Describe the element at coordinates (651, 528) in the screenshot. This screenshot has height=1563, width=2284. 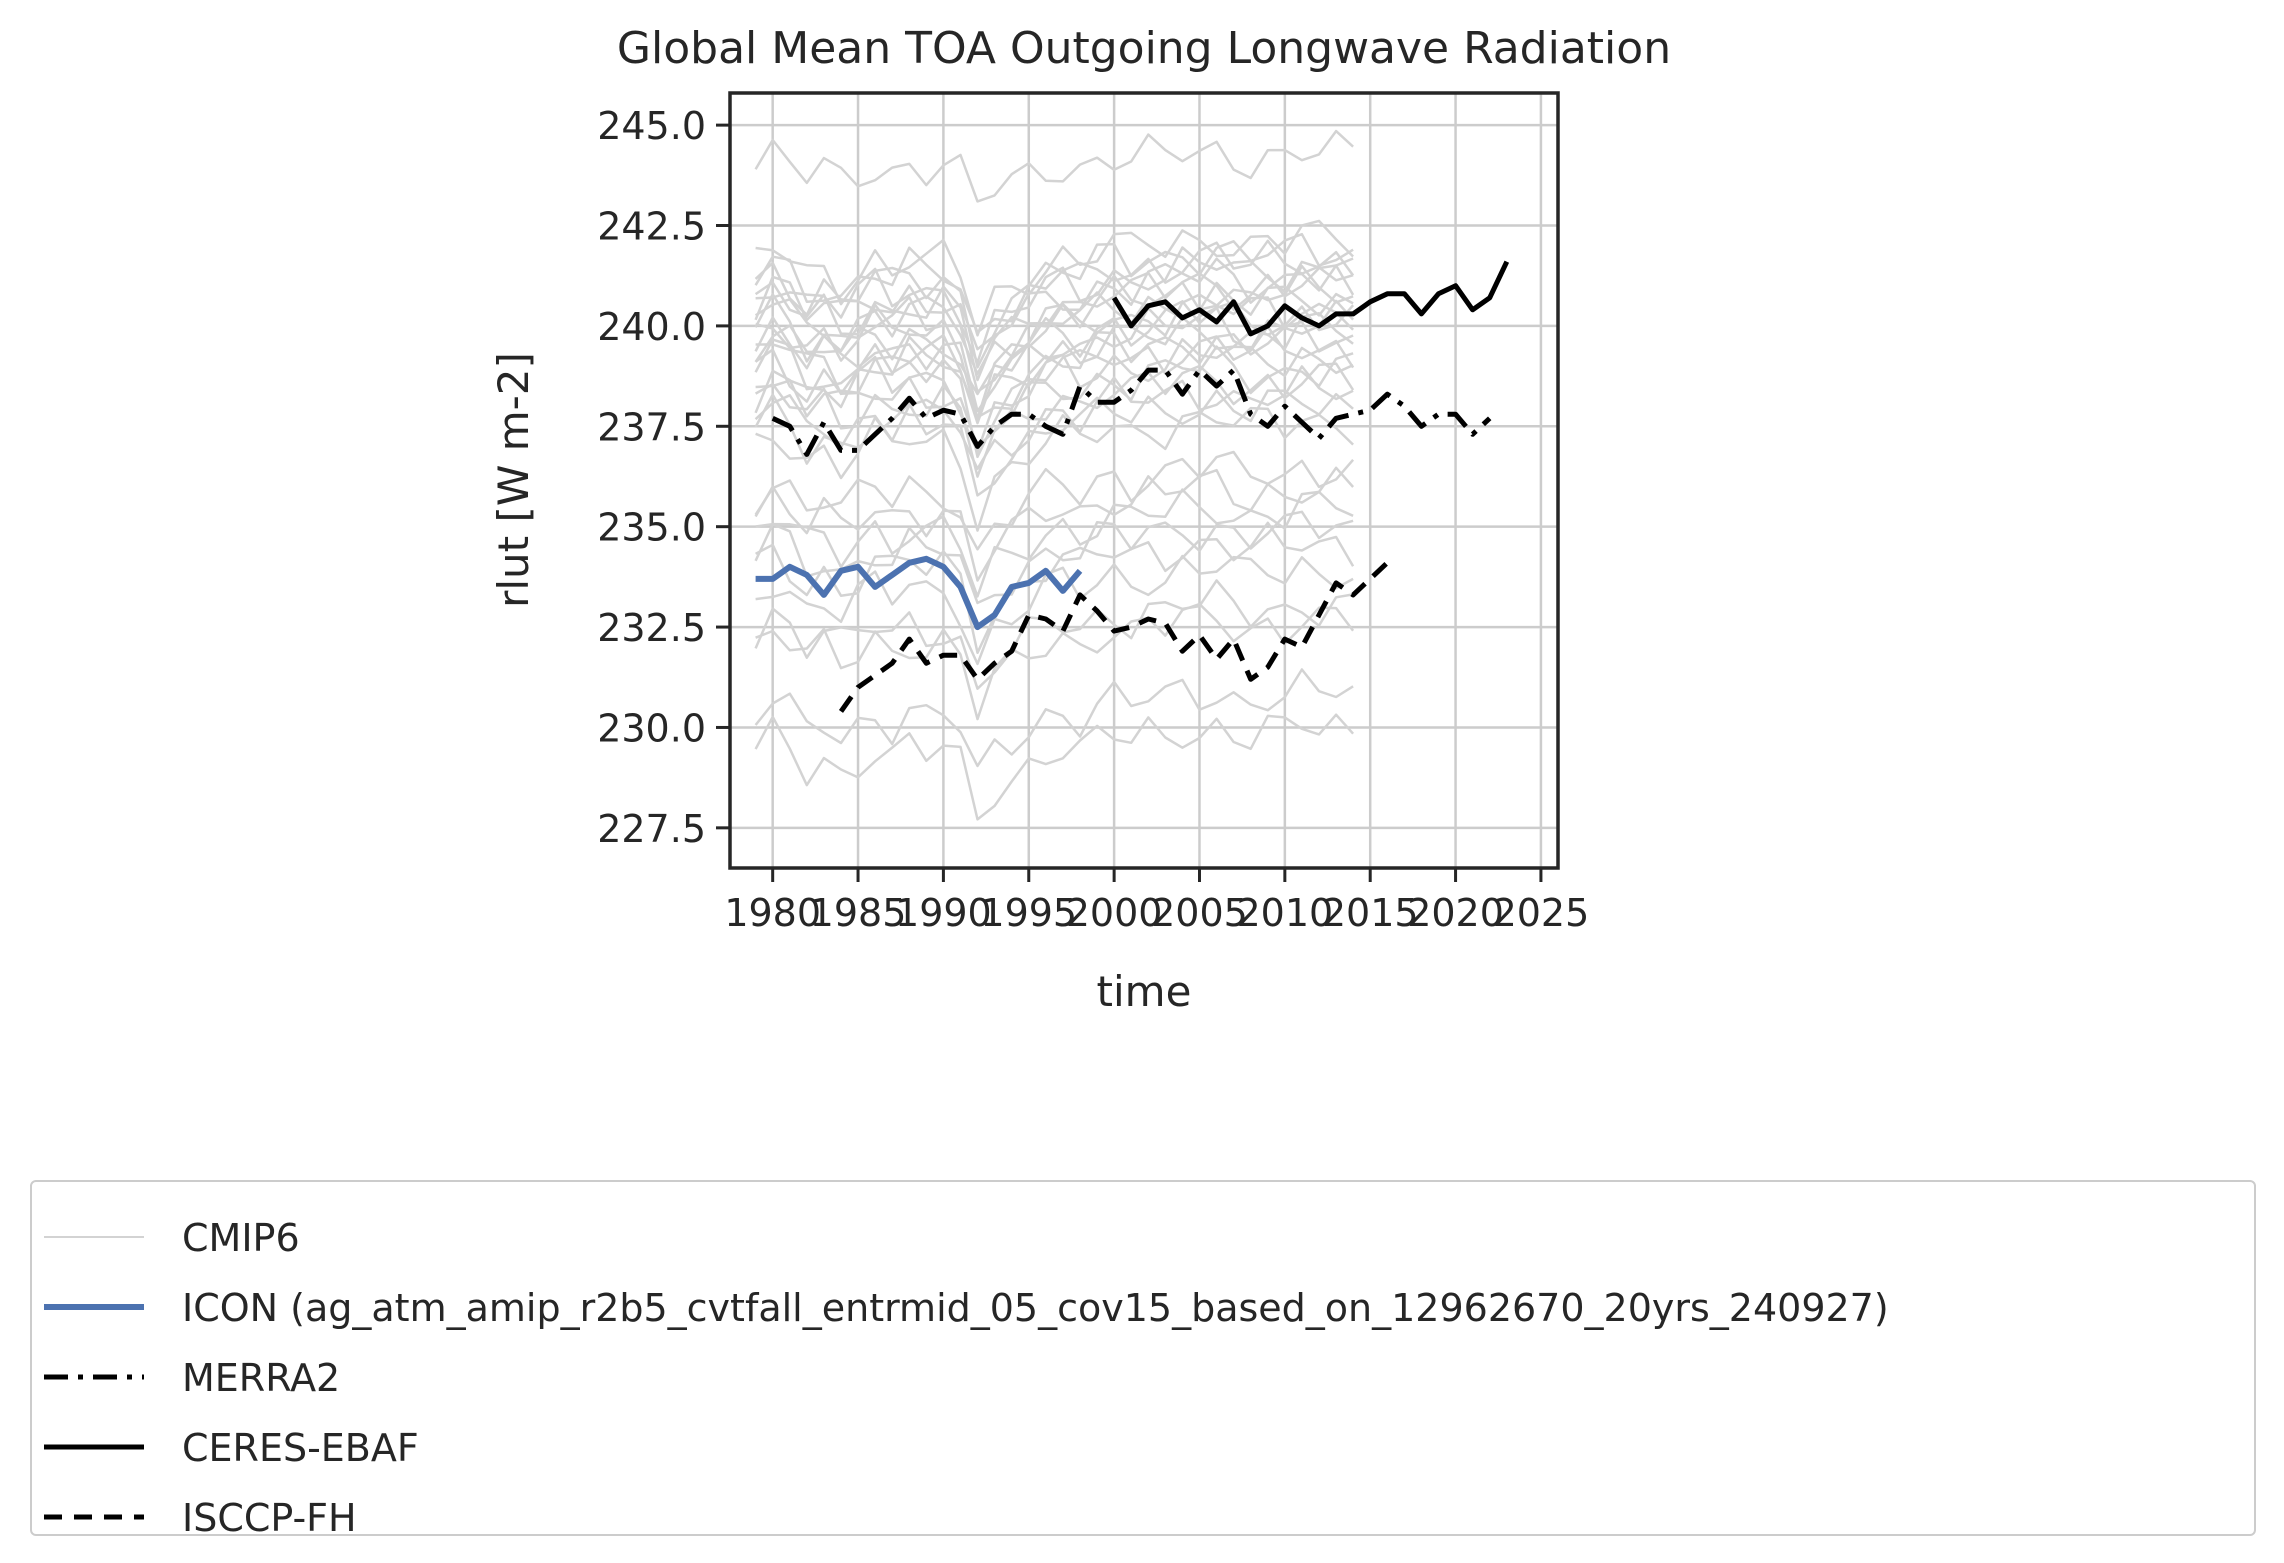
I see `y-tick-label: 235.0` at that location.